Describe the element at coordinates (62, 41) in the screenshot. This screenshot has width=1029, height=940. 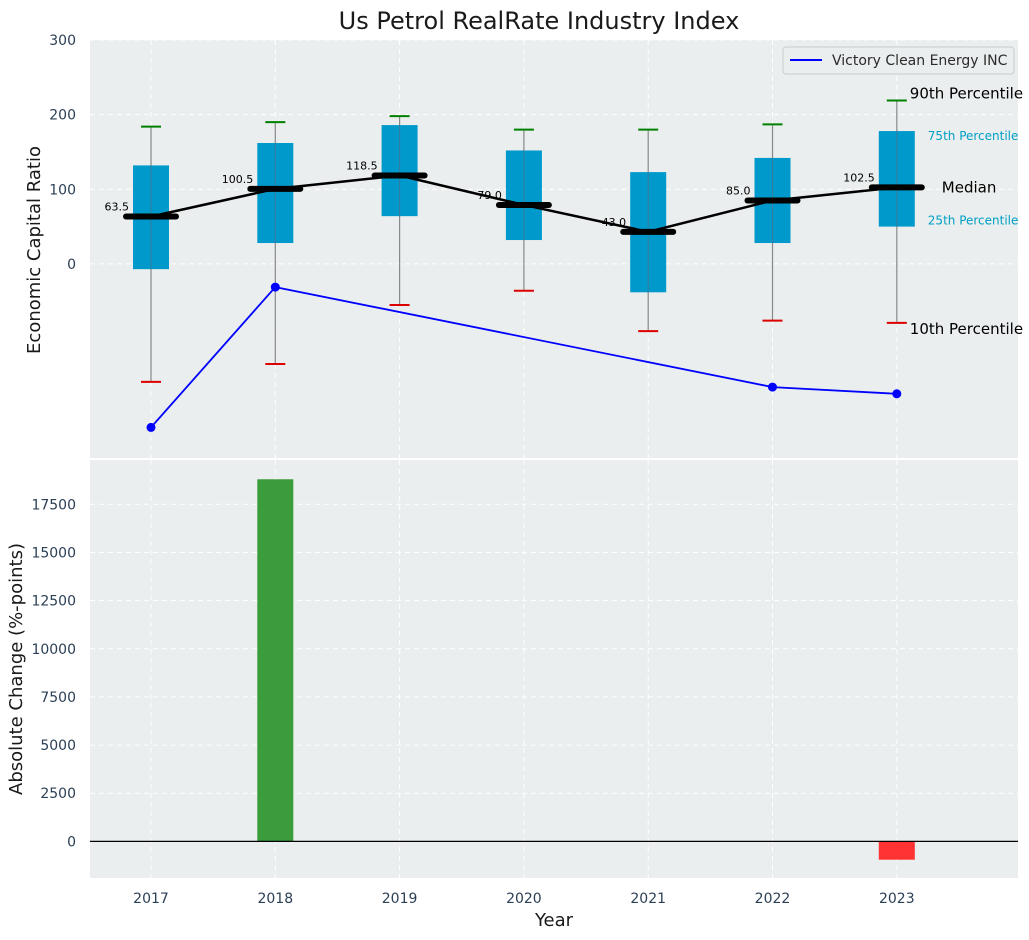
I see `top-y-tick-label: 300` at that location.